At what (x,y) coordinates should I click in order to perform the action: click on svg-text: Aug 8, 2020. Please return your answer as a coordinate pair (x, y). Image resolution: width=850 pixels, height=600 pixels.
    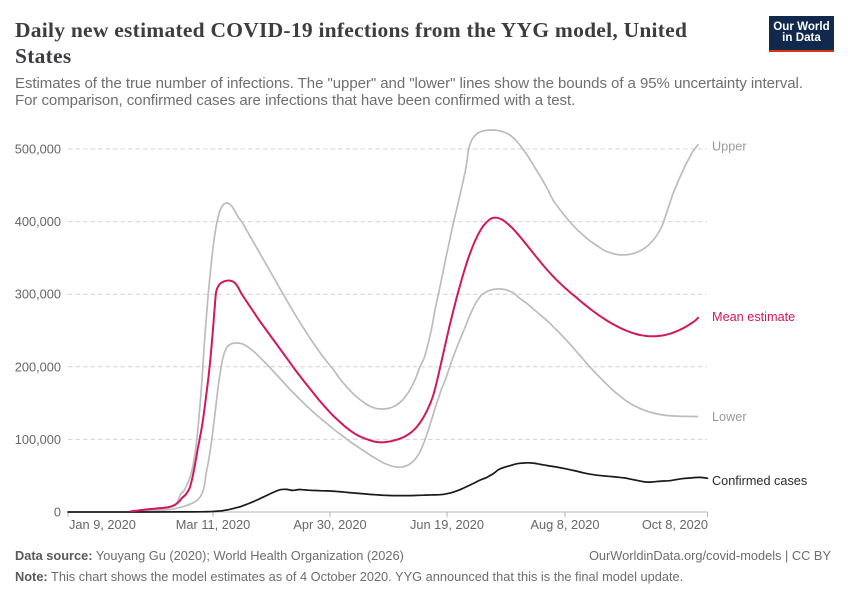
    Looking at the image, I should click on (564, 524).